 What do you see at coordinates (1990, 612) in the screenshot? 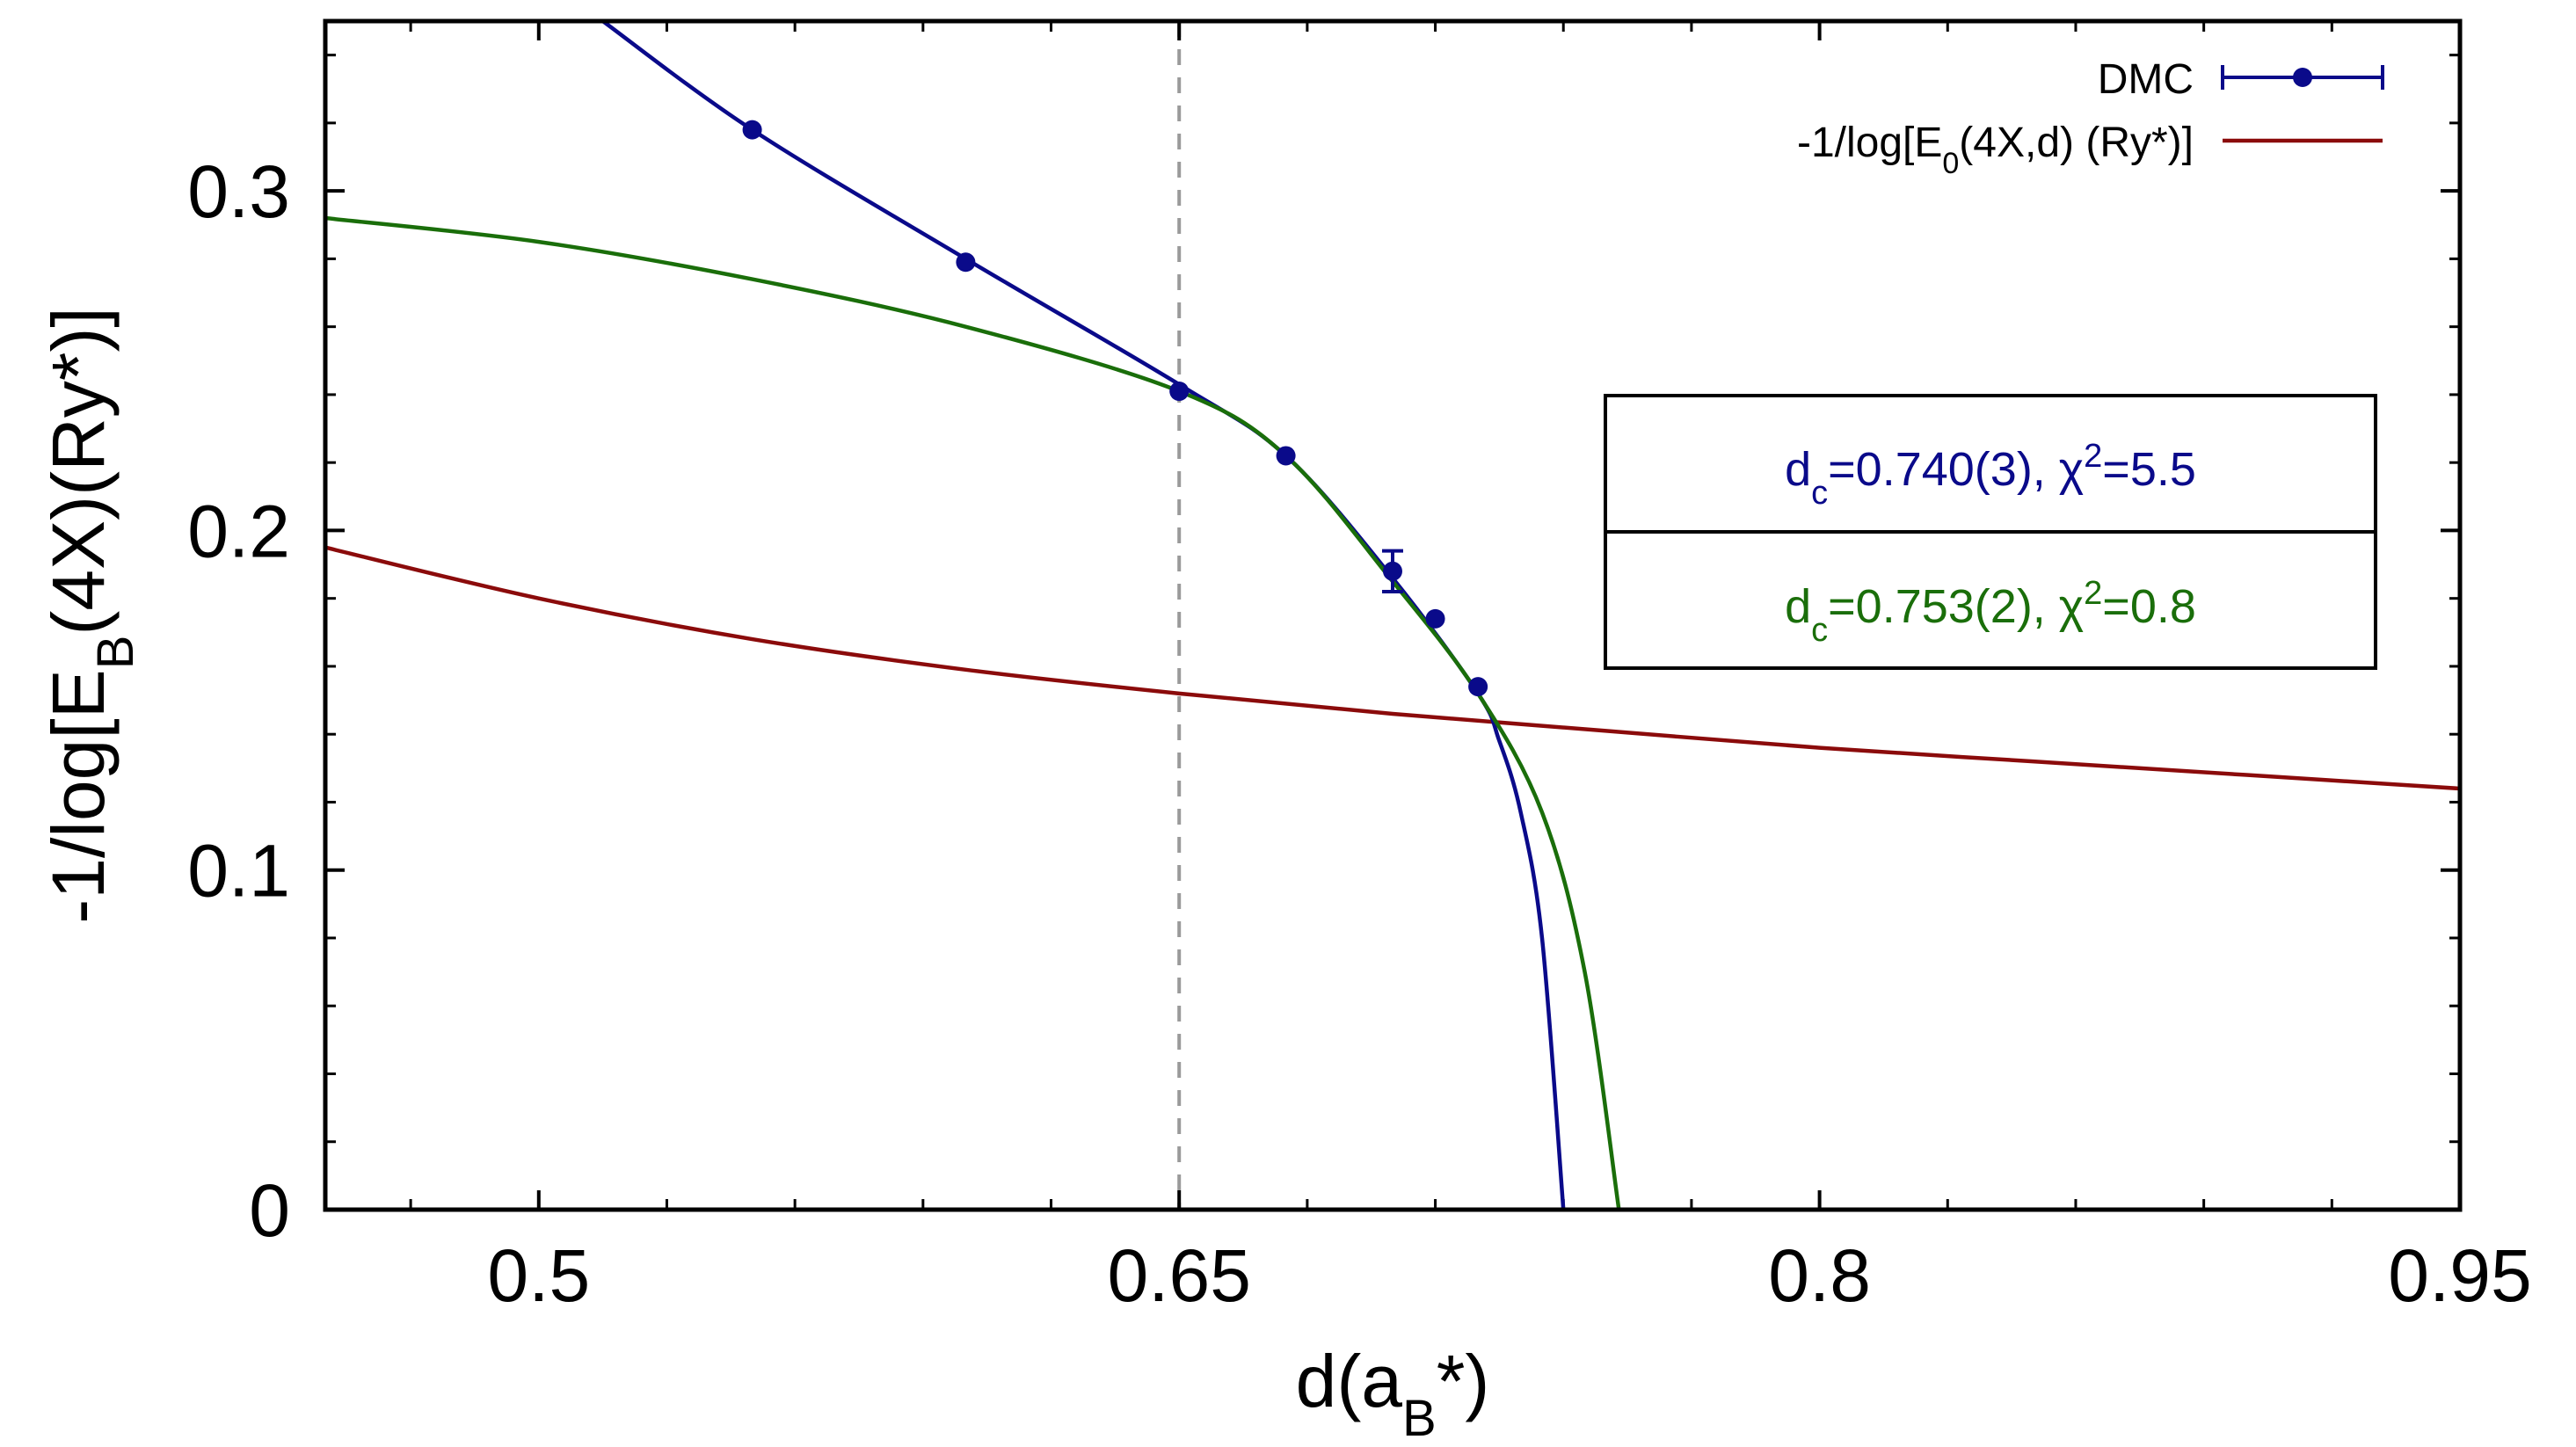
I see `fit-result-green: dc=0.753(2), χ2=0.8` at bounding box center [1990, 612].